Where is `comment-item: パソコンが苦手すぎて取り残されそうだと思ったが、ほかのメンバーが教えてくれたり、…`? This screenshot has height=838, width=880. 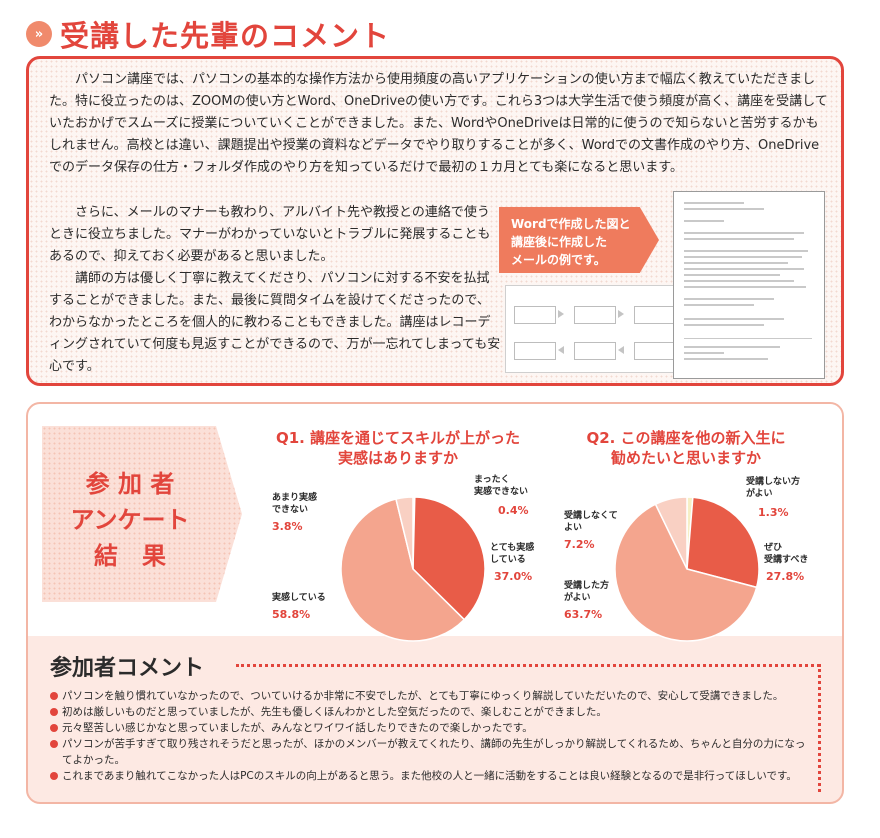 comment-item: パソコンが苦手すぎて取り残されそうだと思ったが、ほかのメンバーが教えてくれたり、… is located at coordinates (428, 752).